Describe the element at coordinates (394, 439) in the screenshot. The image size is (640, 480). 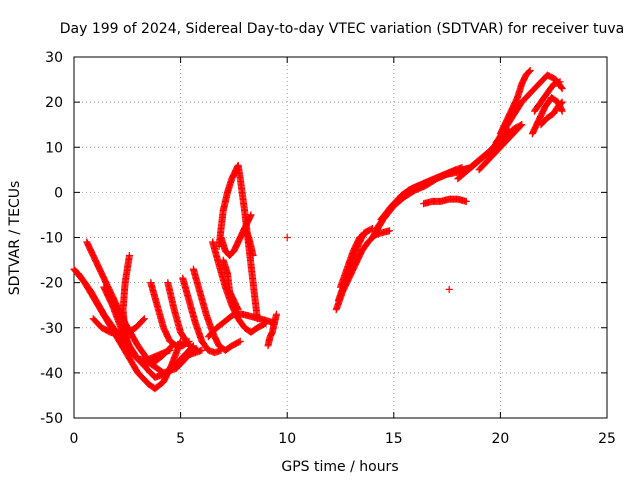
I see `x-tick-label: 15` at that location.